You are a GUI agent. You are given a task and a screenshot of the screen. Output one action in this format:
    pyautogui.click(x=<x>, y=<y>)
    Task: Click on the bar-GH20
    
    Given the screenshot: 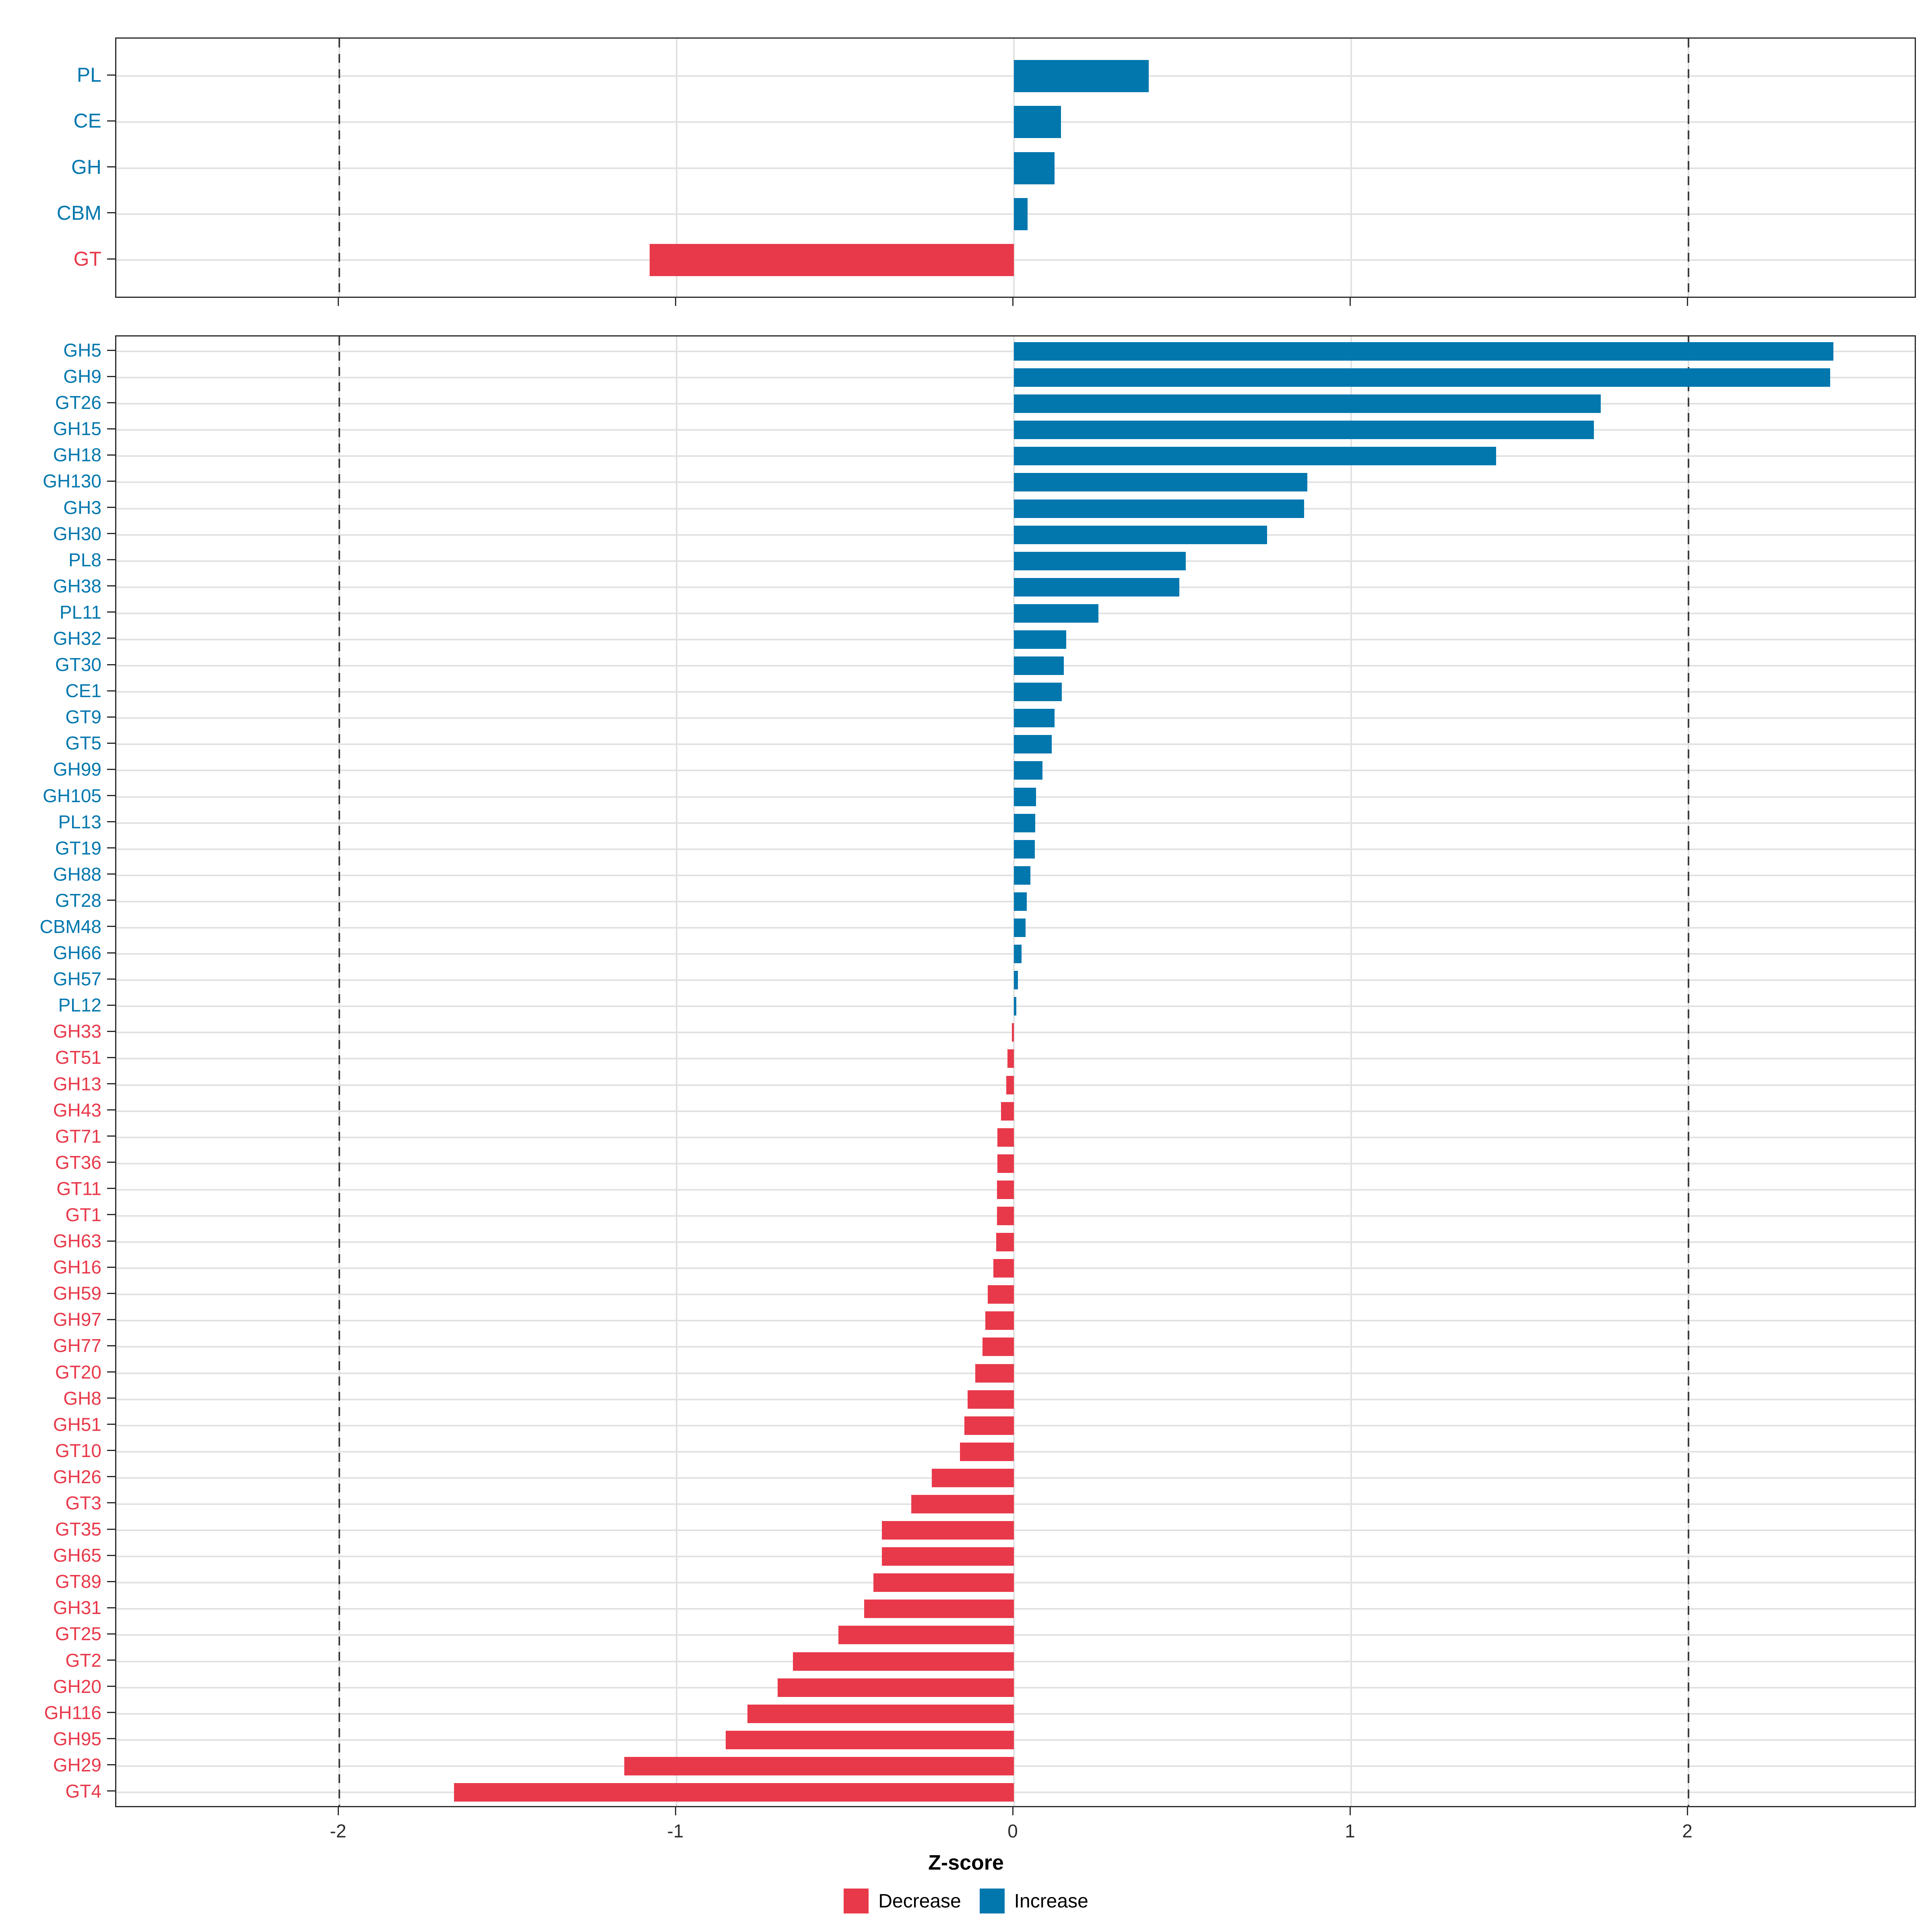 What is the action you would take?
    pyautogui.click(x=896, y=1688)
    